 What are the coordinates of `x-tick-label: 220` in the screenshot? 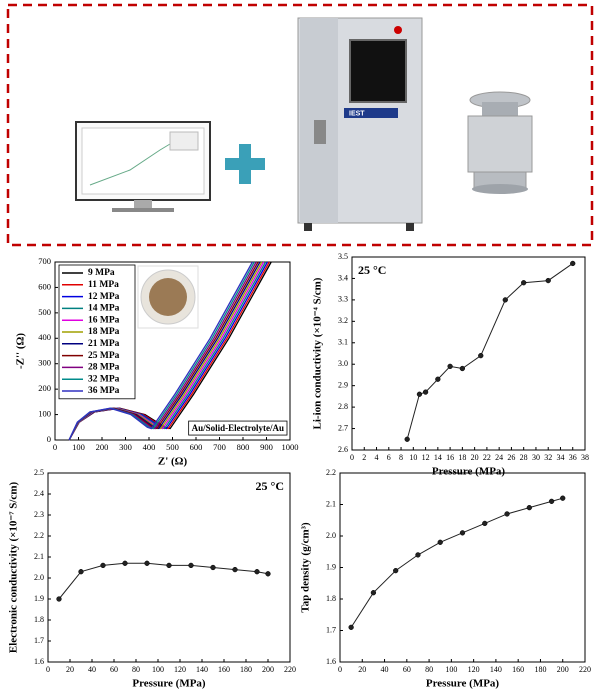 It's located at (585, 669).